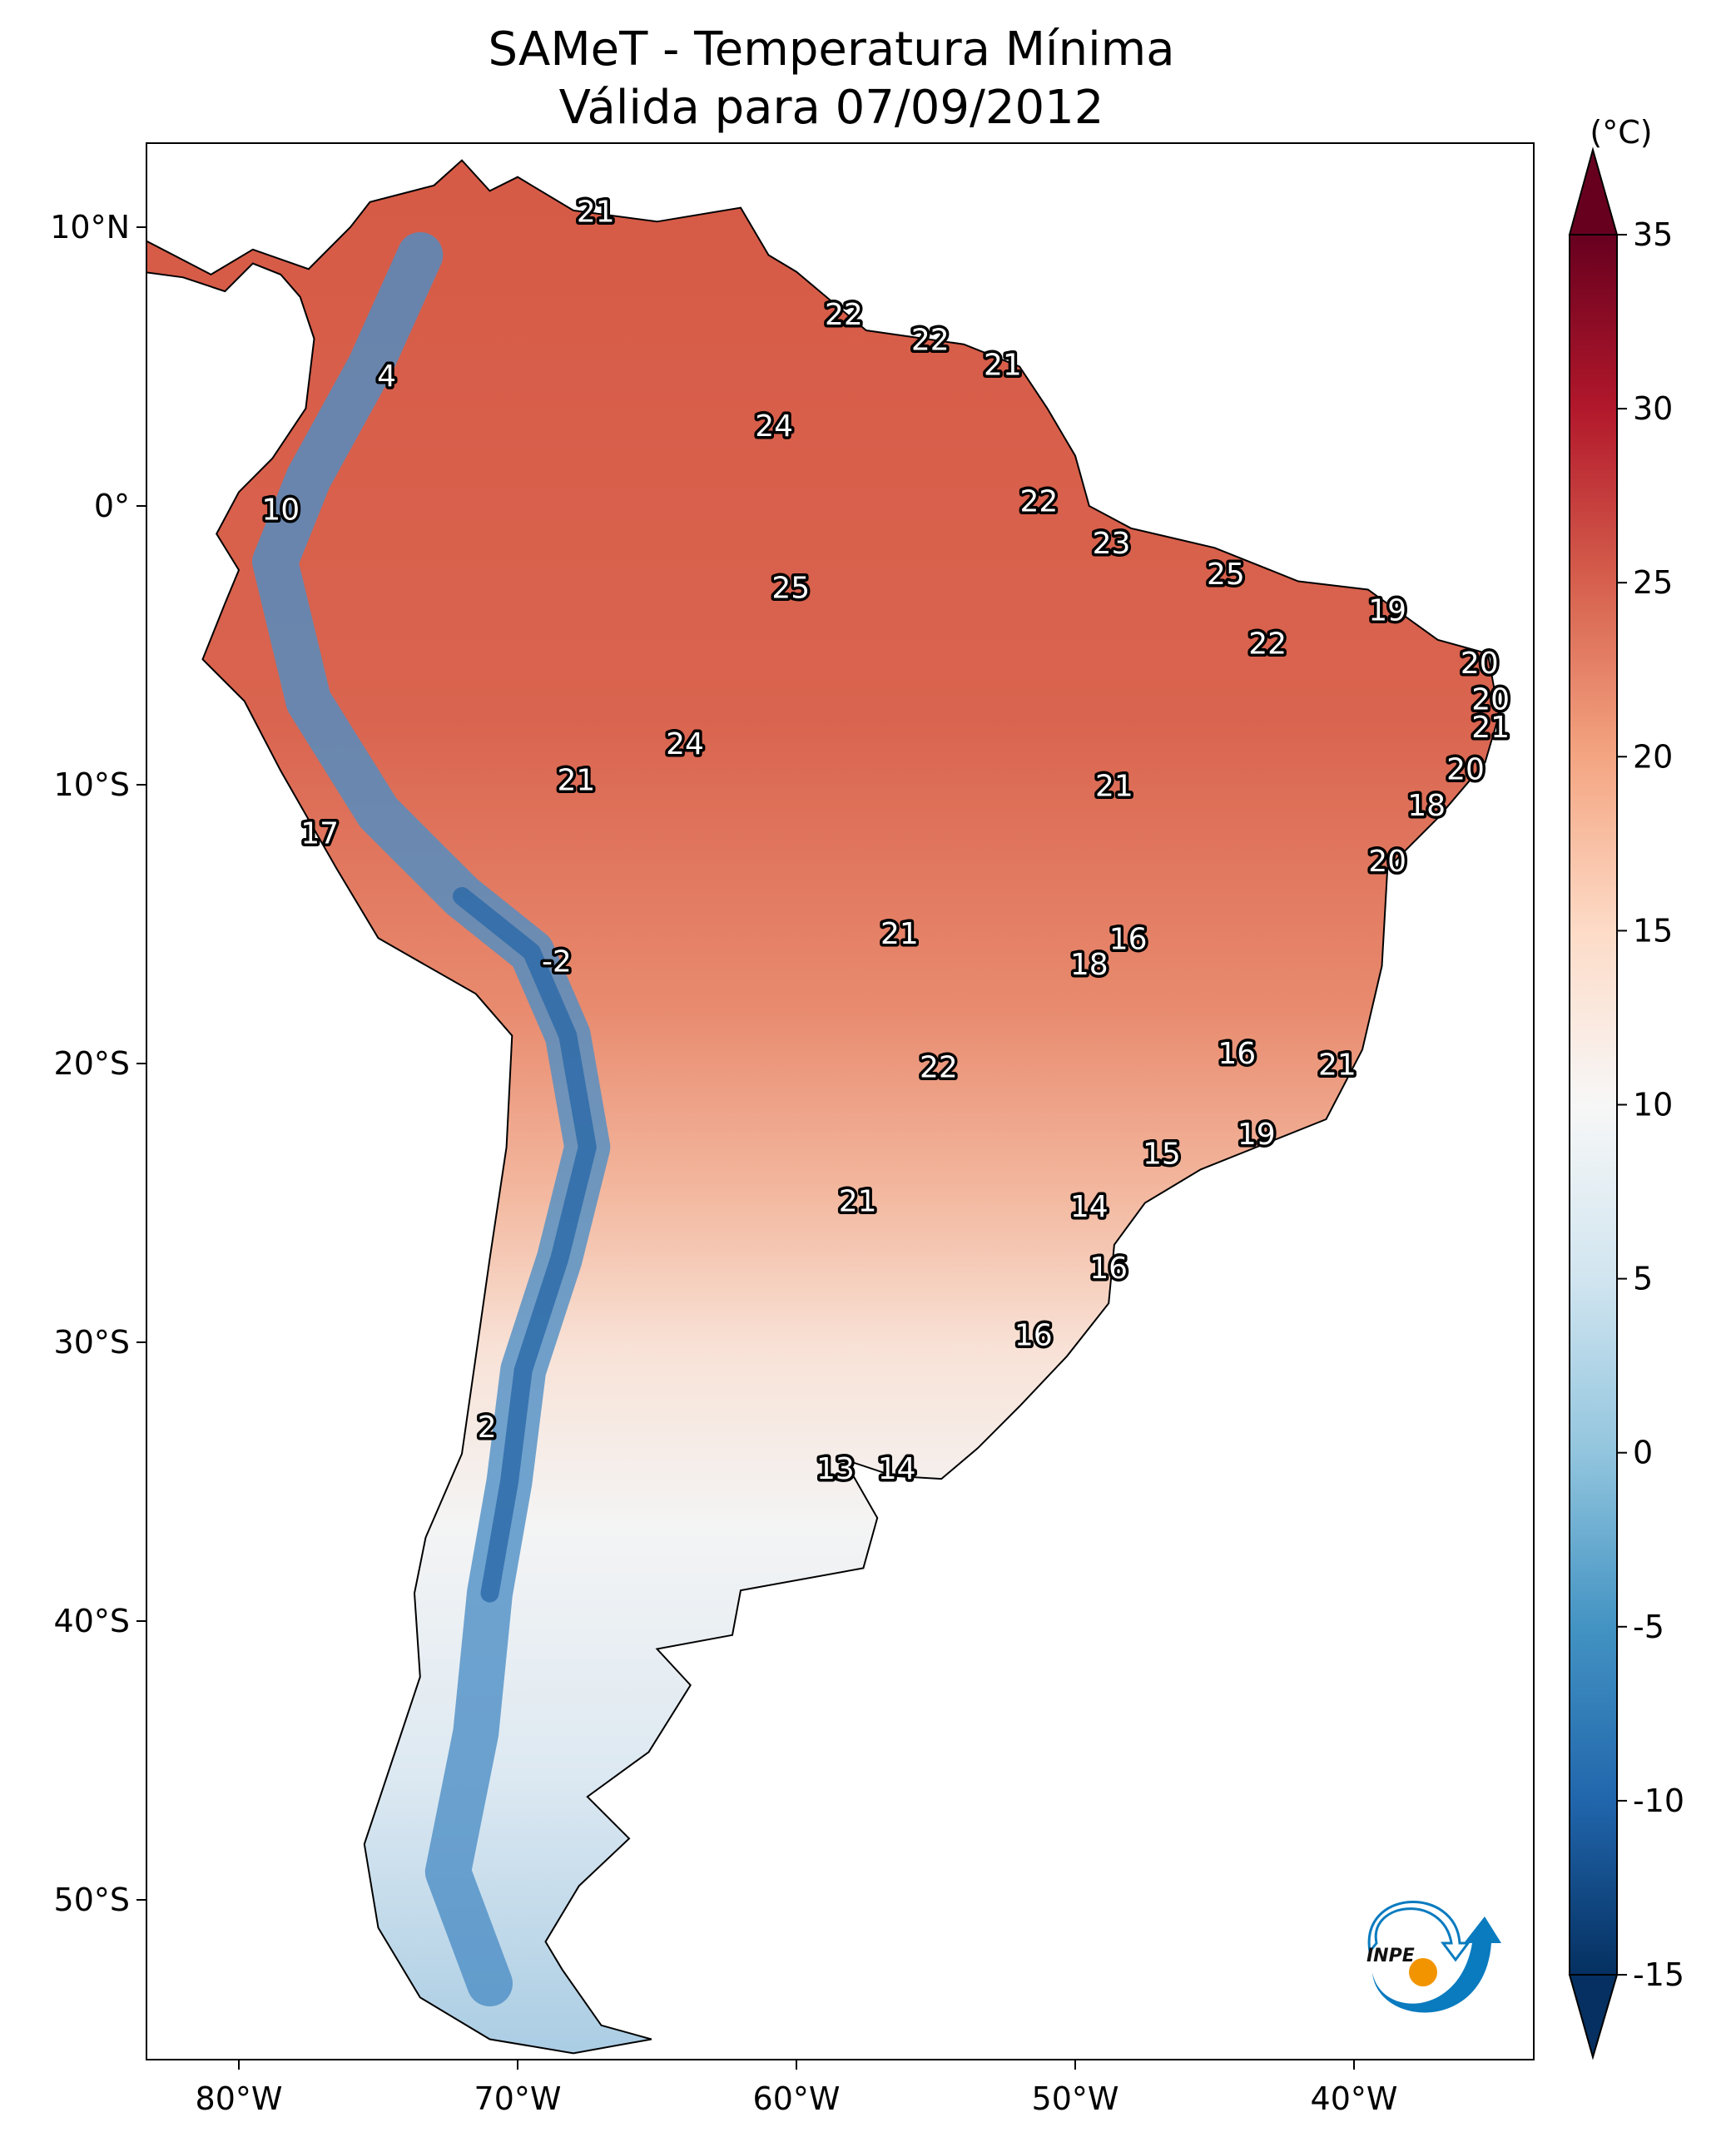  I want to click on x-axis-ticks: 80°W 70°W 60°W 50°W 40°W, so click(797, 2088).